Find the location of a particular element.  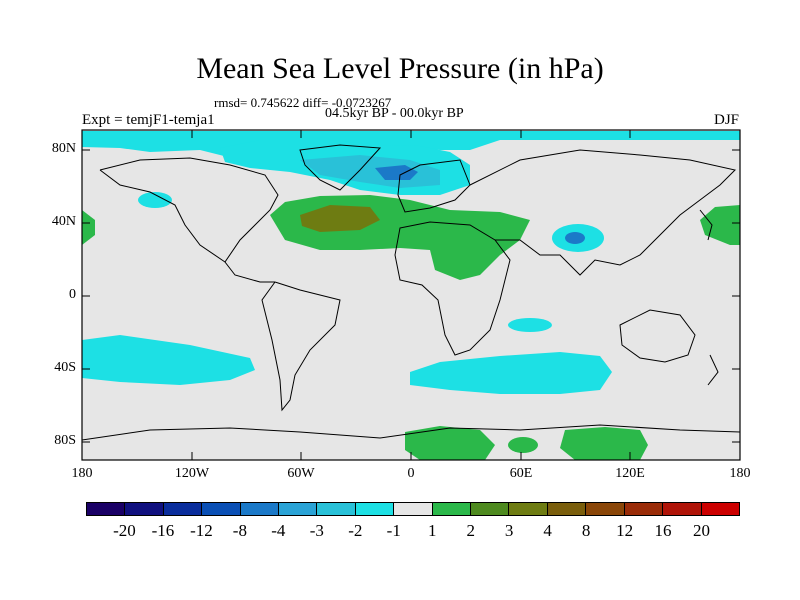

colorbar-label: -16 is located at coordinates (163, 530).